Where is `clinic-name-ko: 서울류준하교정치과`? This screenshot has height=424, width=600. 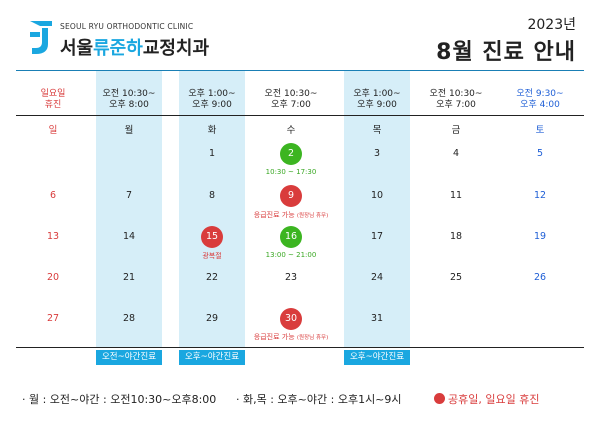 clinic-name-ko: 서울류준하교정치과 is located at coordinates (134, 47).